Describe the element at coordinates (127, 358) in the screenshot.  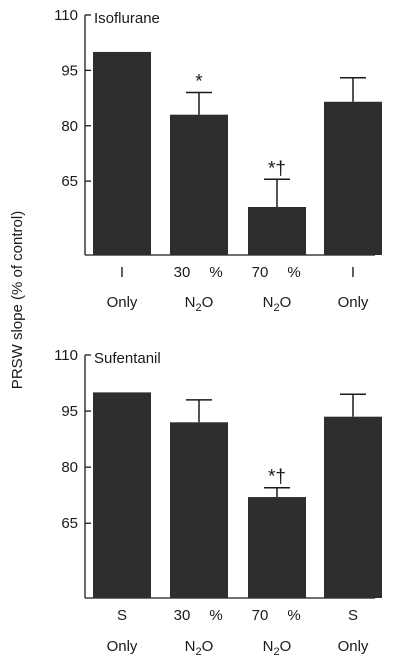
I see `panel-title: Sufentanil` at that location.